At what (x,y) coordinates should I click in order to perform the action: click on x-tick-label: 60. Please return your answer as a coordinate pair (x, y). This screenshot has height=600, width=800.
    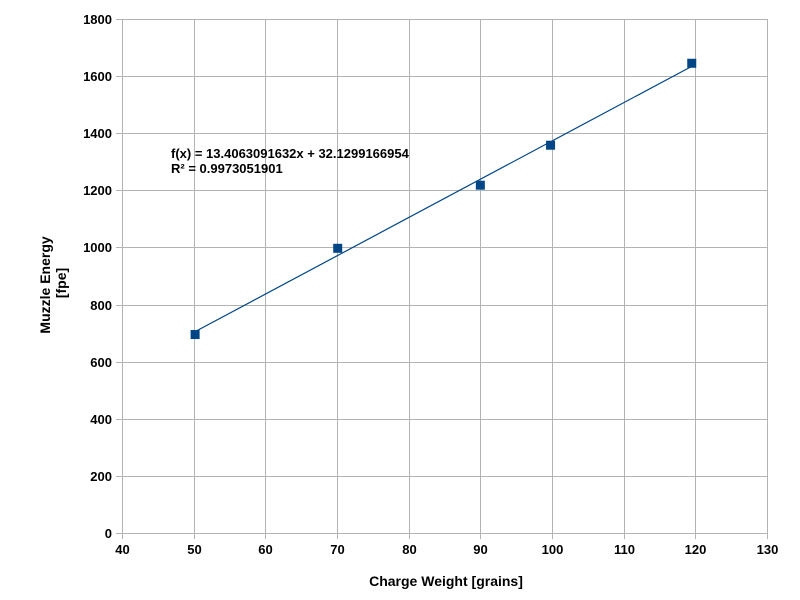
    Looking at the image, I should click on (265, 549).